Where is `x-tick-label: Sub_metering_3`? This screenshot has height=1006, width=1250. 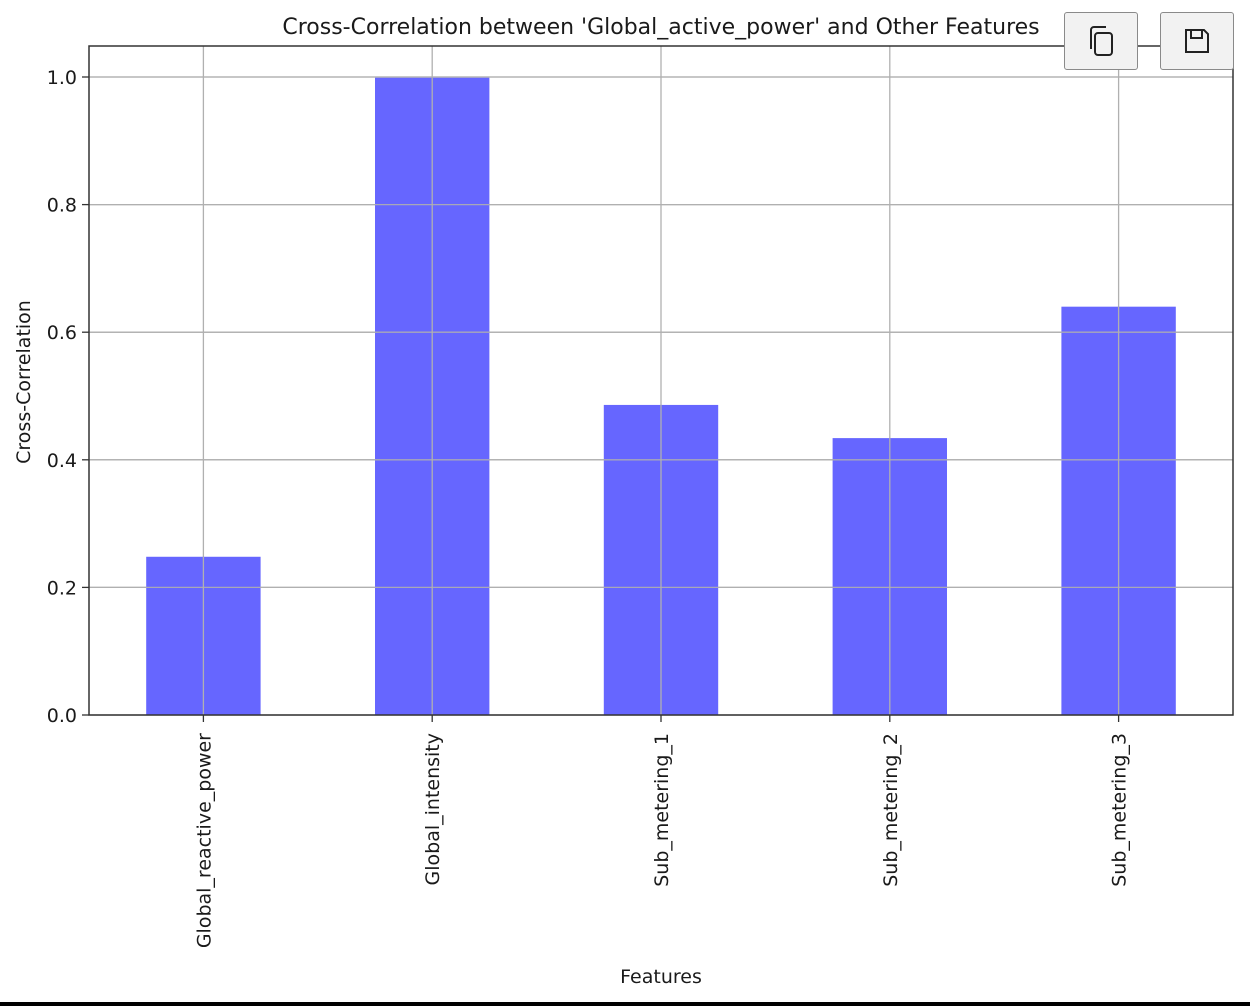 x-tick-label: Sub_metering_3 is located at coordinates (1120, 810).